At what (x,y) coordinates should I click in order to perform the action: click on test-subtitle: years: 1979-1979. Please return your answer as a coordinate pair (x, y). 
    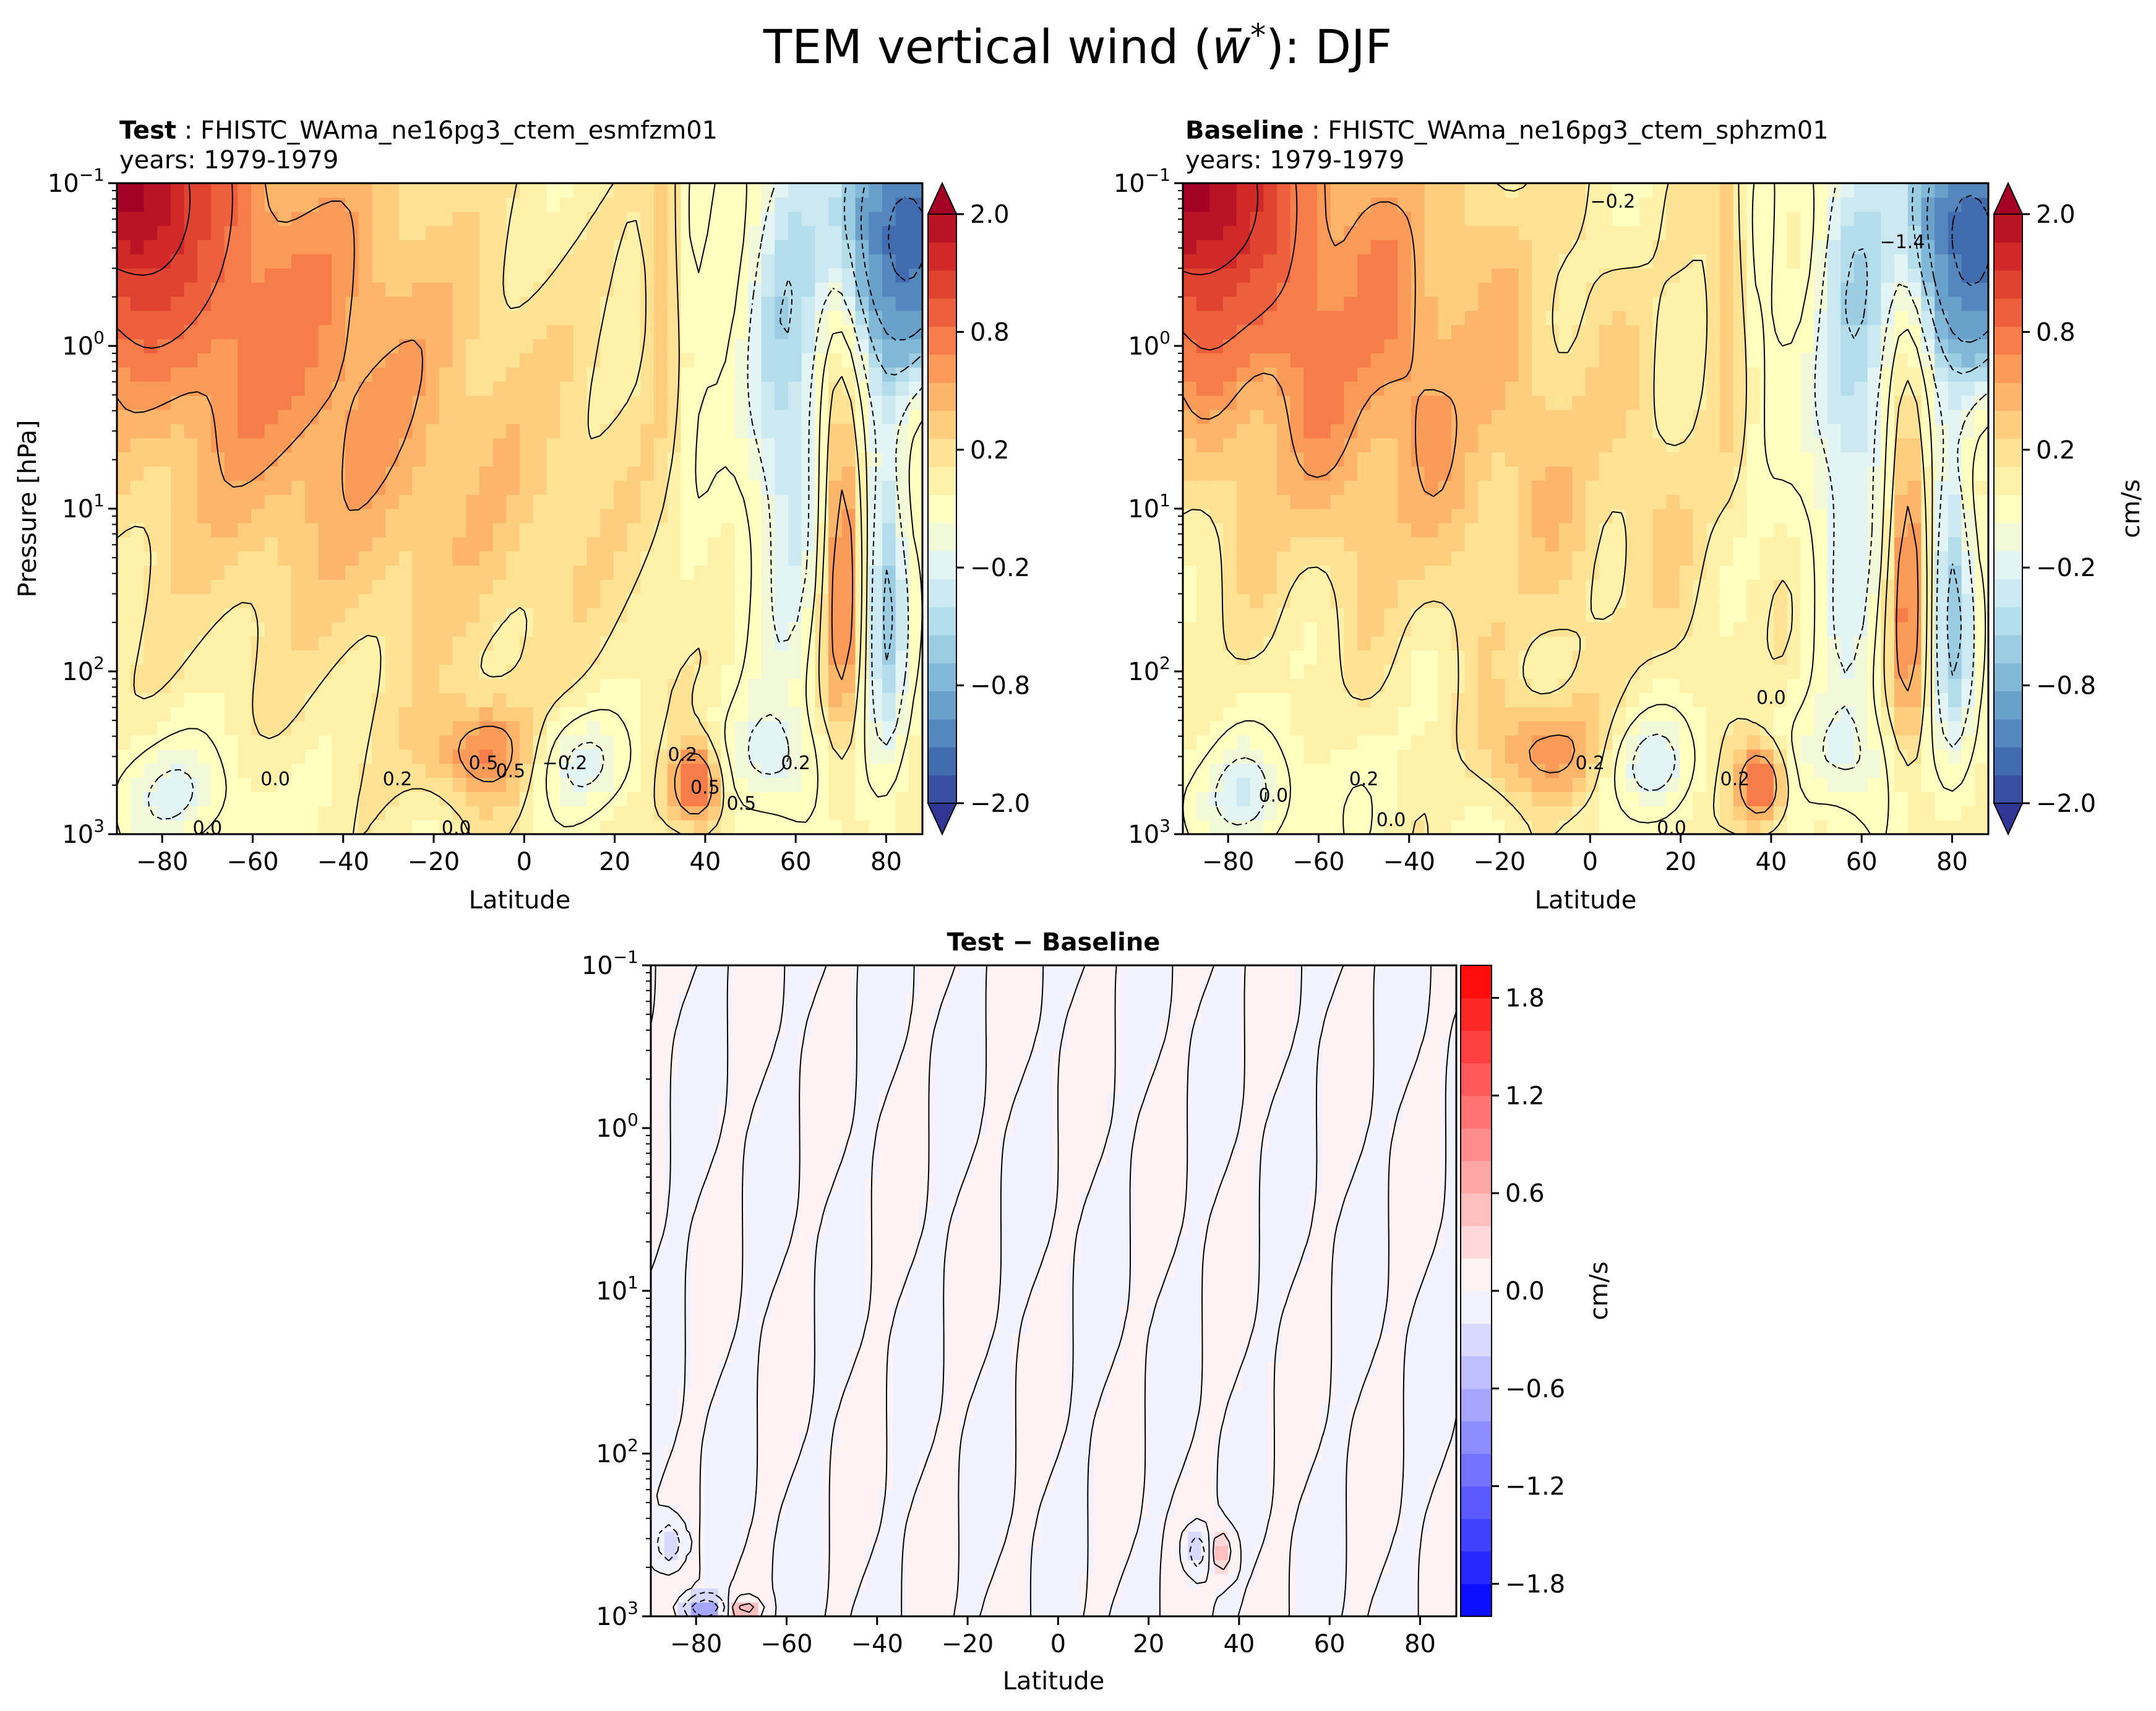
    Looking at the image, I should click on (228, 160).